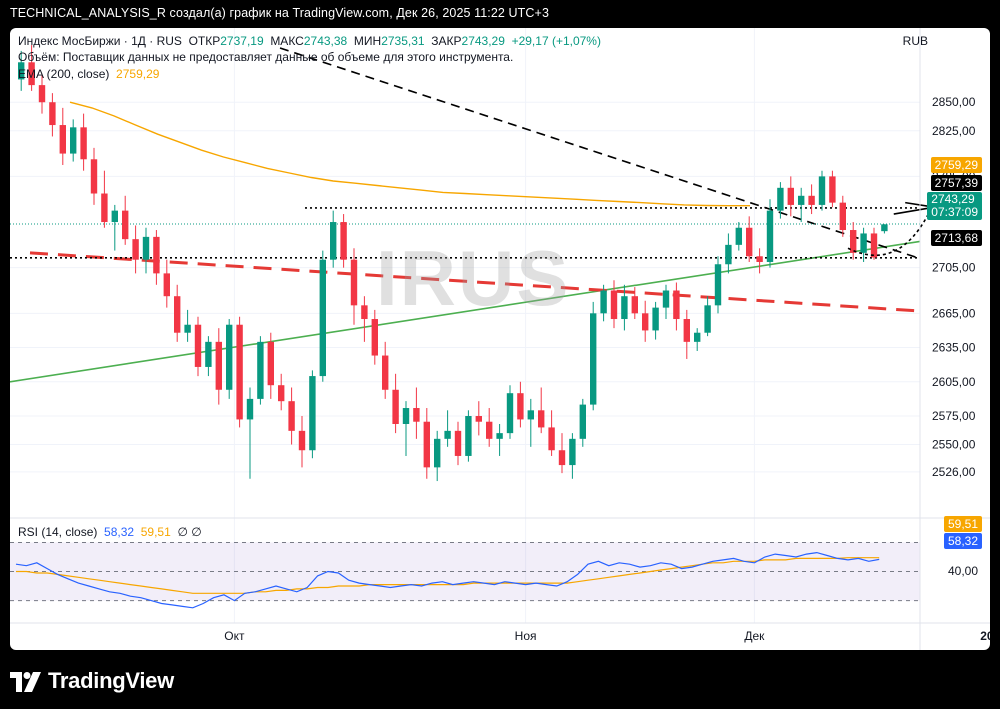 The height and width of the screenshot is (709, 1000). What do you see at coordinates (119, 532) in the screenshot?
I see `rsi-value: 58,32` at bounding box center [119, 532].